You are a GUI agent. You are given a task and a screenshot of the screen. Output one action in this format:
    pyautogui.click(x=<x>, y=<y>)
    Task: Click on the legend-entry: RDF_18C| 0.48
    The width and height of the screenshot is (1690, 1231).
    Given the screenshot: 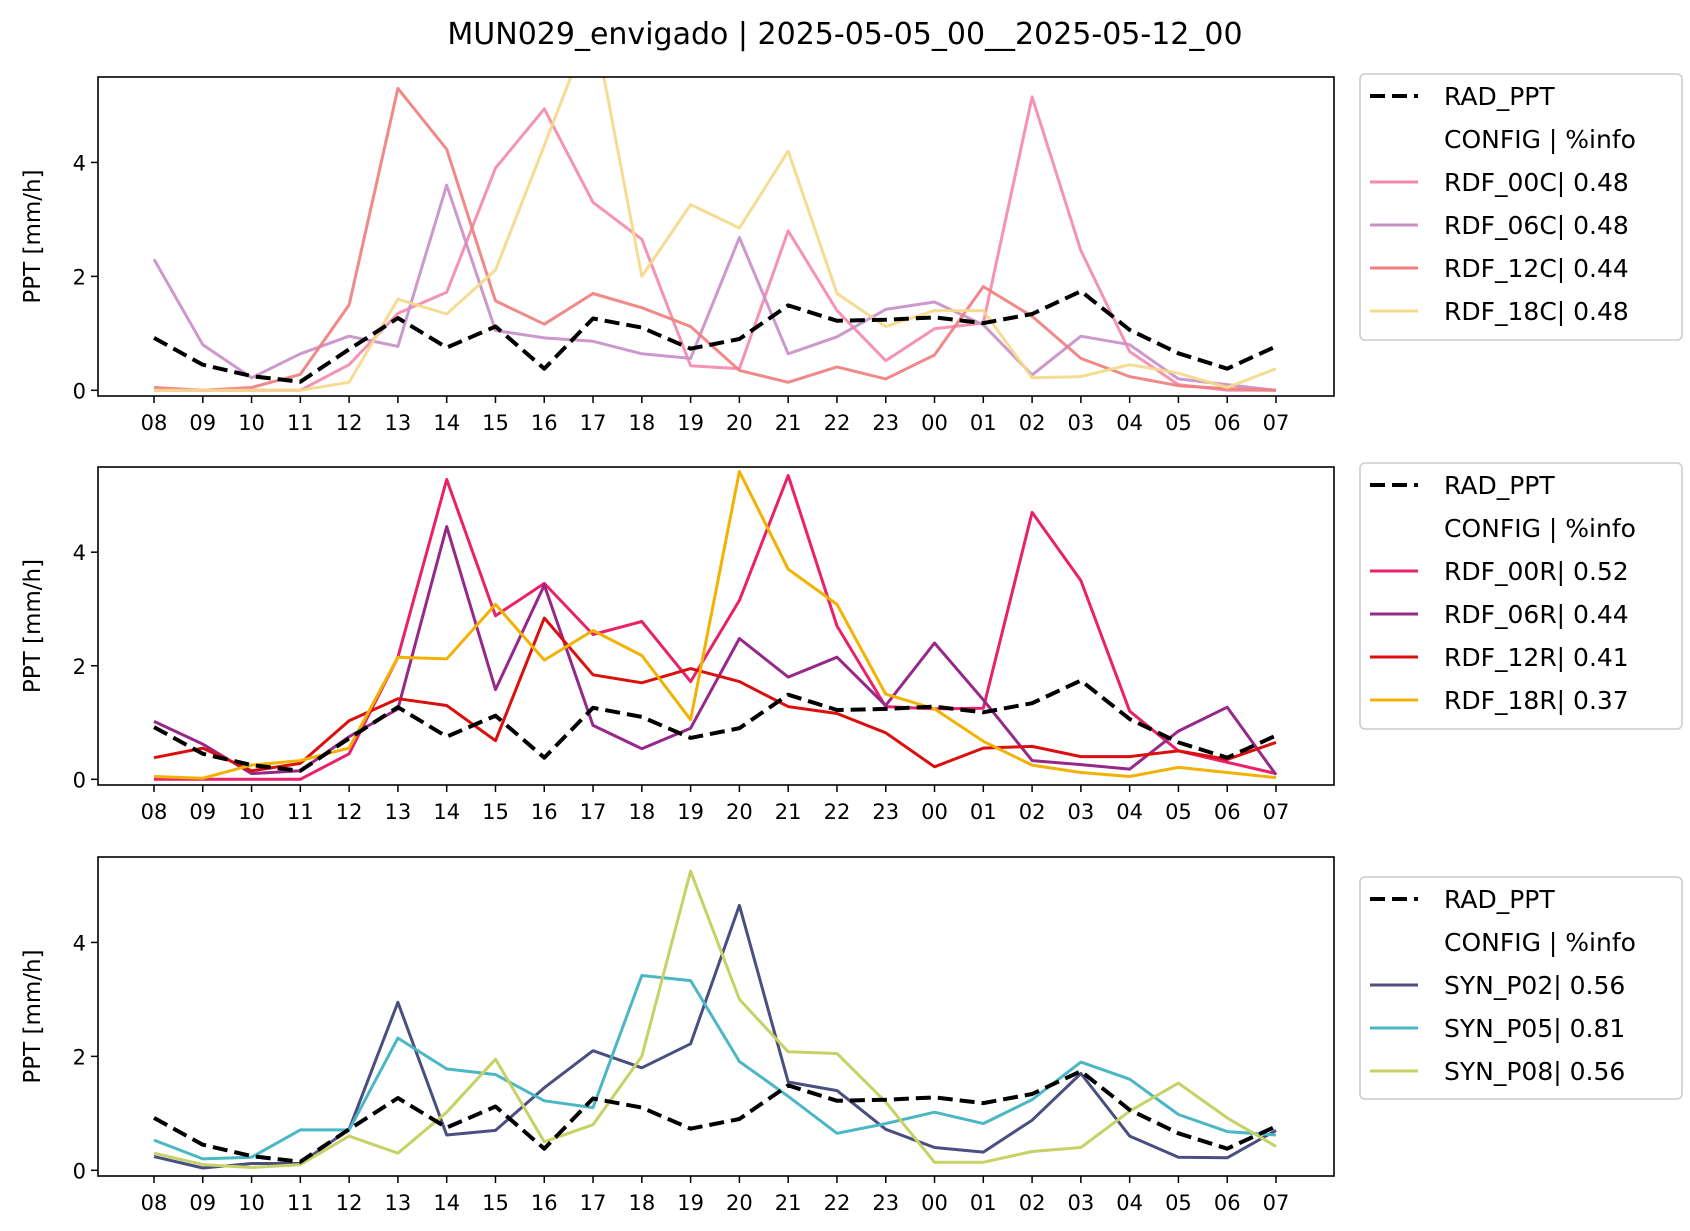 What is the action you would take?
    pyautogui.click(x=1536, y=311)
    